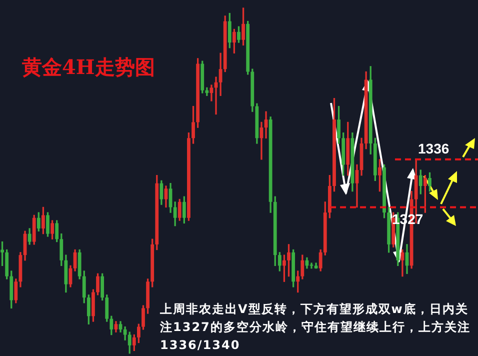 The height and width of the screenshot is (356, 478). Describe the element at coordinates (316, 327) in the screenshot. I see `annotation: 上周非农走出V型反转，下方有望形成双w底，日内关注1327的多空分水岭，守住有望继续上行，上方关注1336/1340` at that location.